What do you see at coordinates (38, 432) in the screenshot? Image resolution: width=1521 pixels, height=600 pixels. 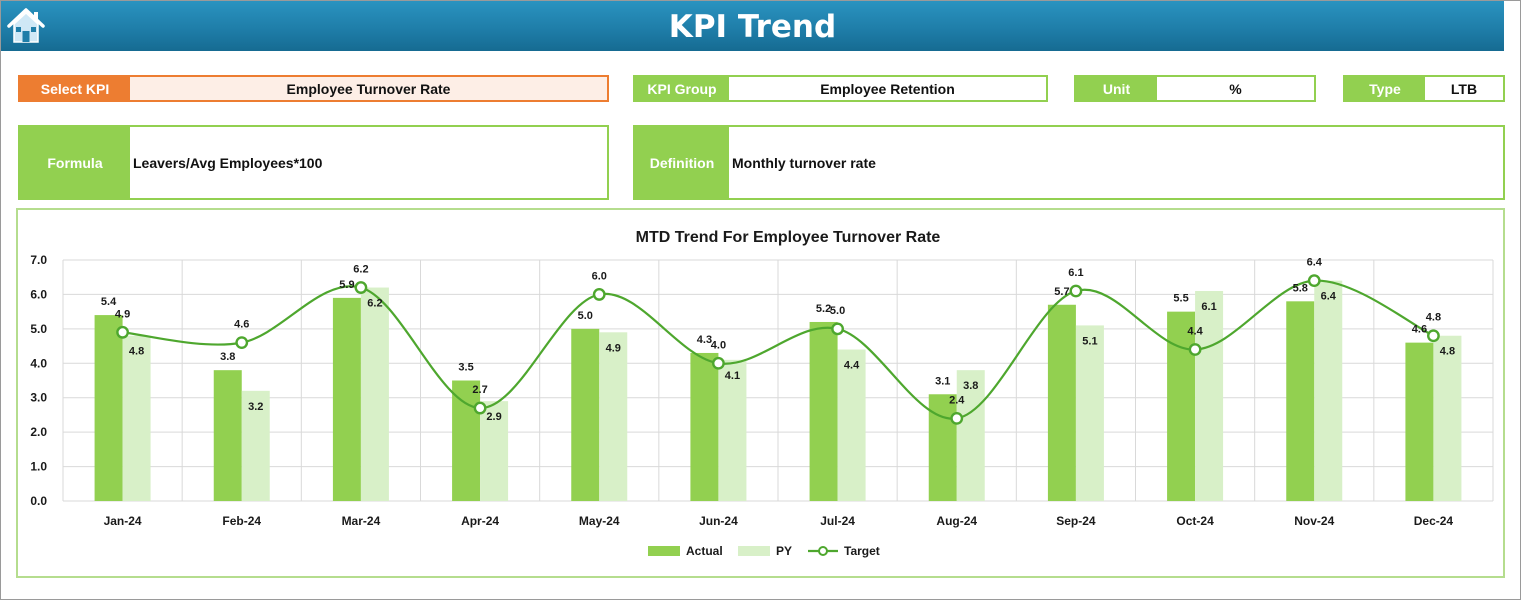 I see `y-tick-label: 2.0` at bounding box center [38, 432].